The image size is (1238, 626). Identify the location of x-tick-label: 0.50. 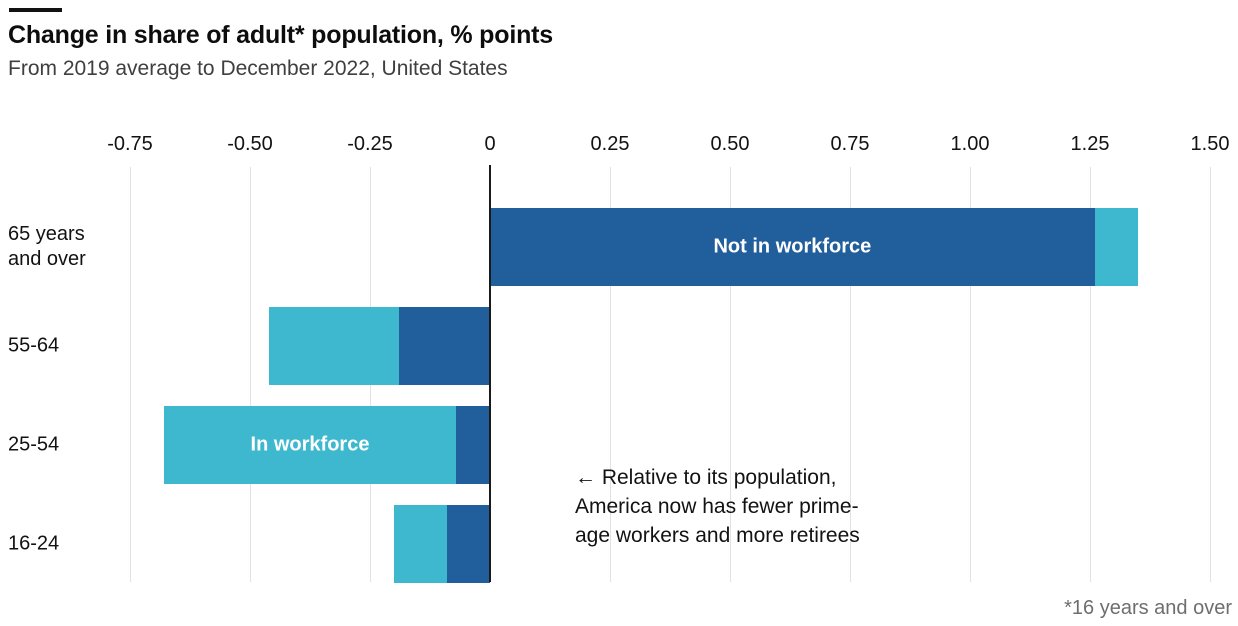
(730, 144).